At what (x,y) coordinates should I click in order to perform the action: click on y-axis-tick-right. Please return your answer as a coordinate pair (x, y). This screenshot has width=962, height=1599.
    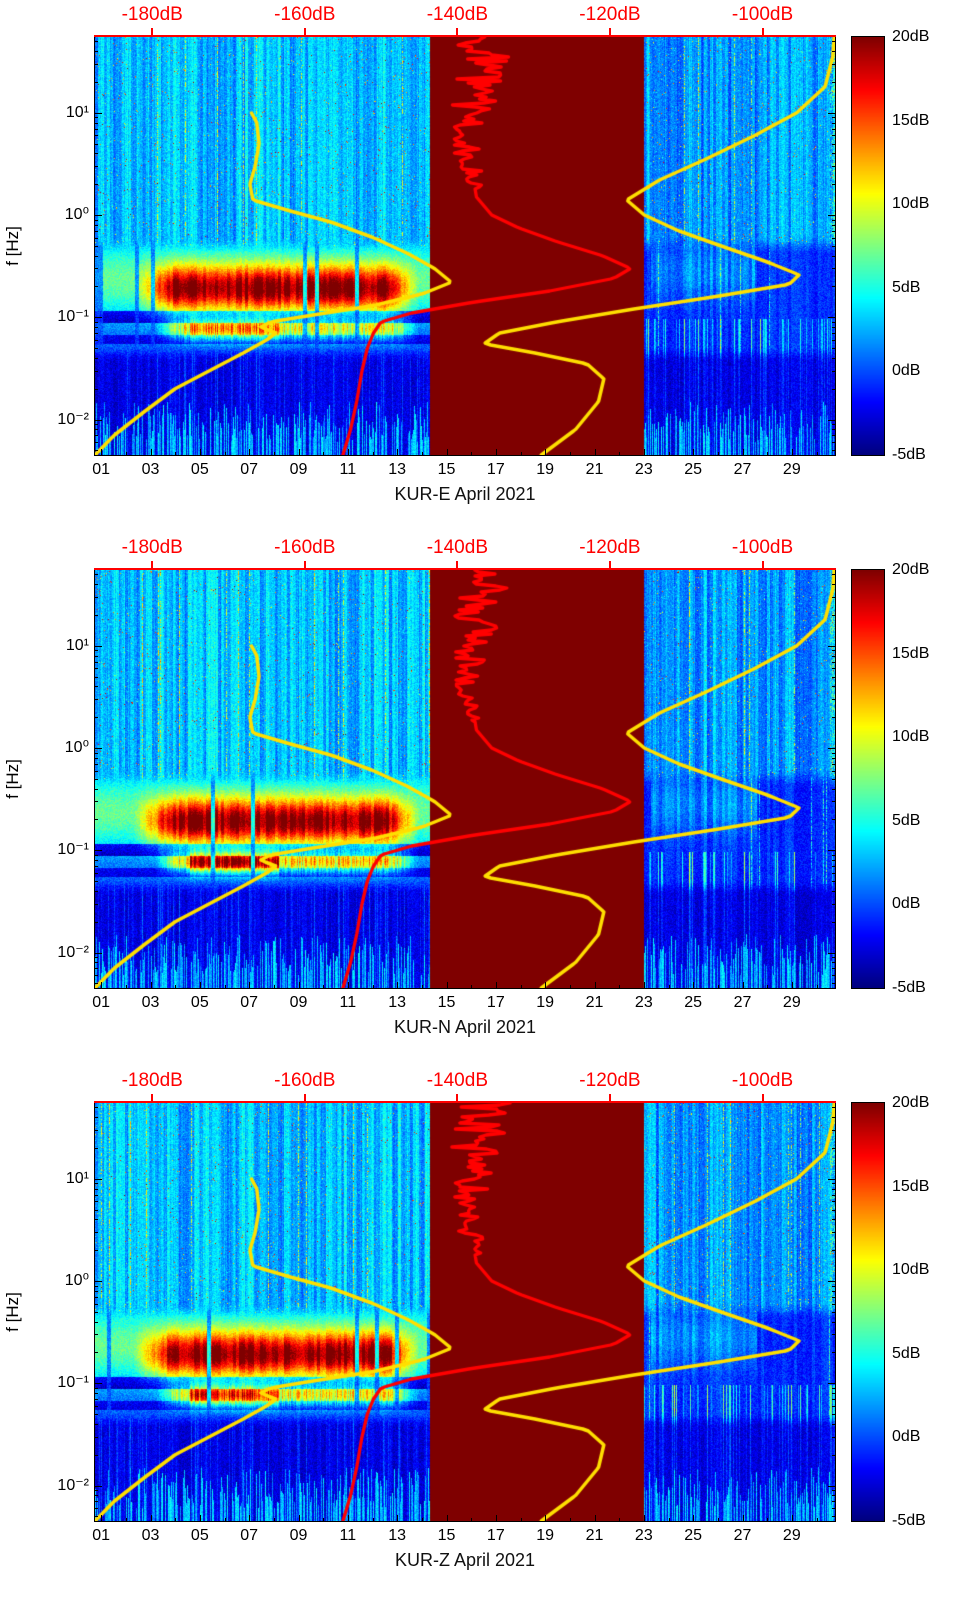
    Looking at the image, I should click on (831, 318).